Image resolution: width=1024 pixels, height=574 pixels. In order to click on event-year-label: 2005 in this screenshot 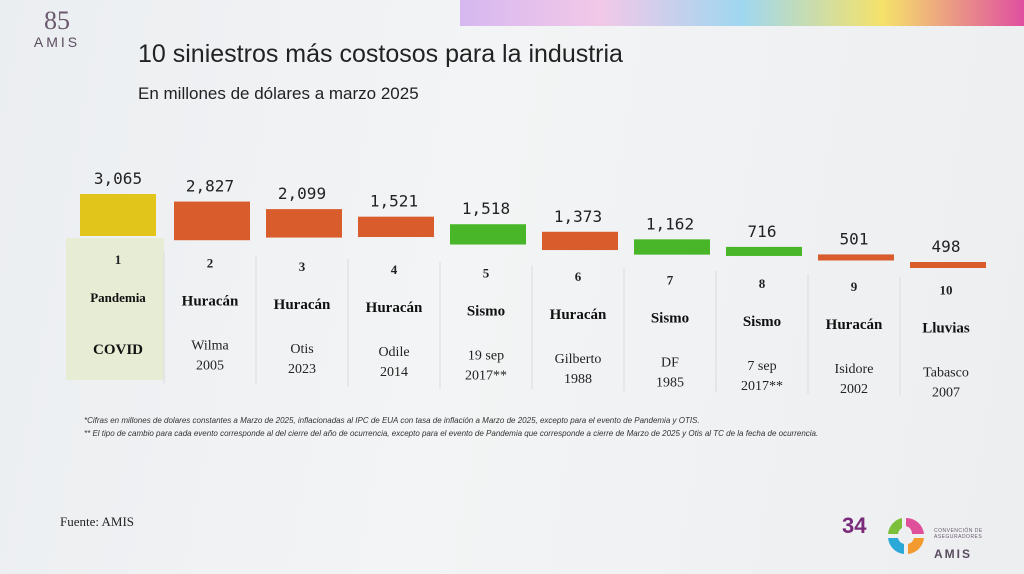, I will do `click(210, 365)`.